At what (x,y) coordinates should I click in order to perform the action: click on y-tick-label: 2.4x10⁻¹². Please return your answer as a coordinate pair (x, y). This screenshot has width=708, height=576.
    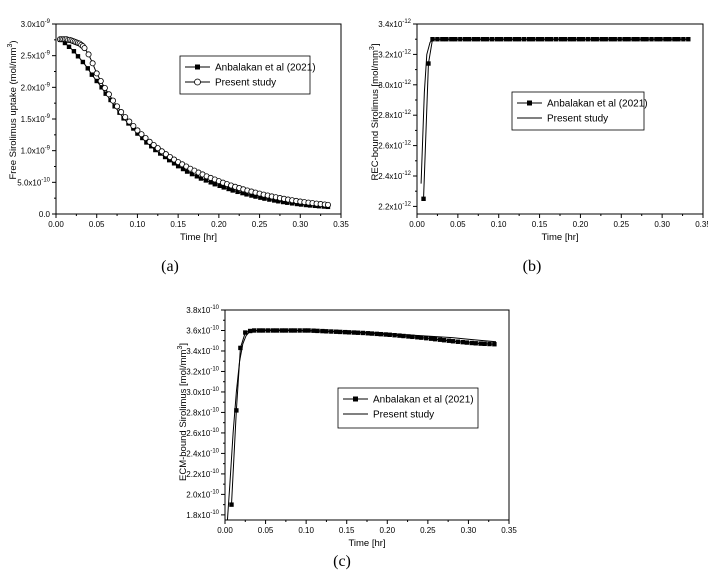
    Looking at the image, I should click on (394, 176).